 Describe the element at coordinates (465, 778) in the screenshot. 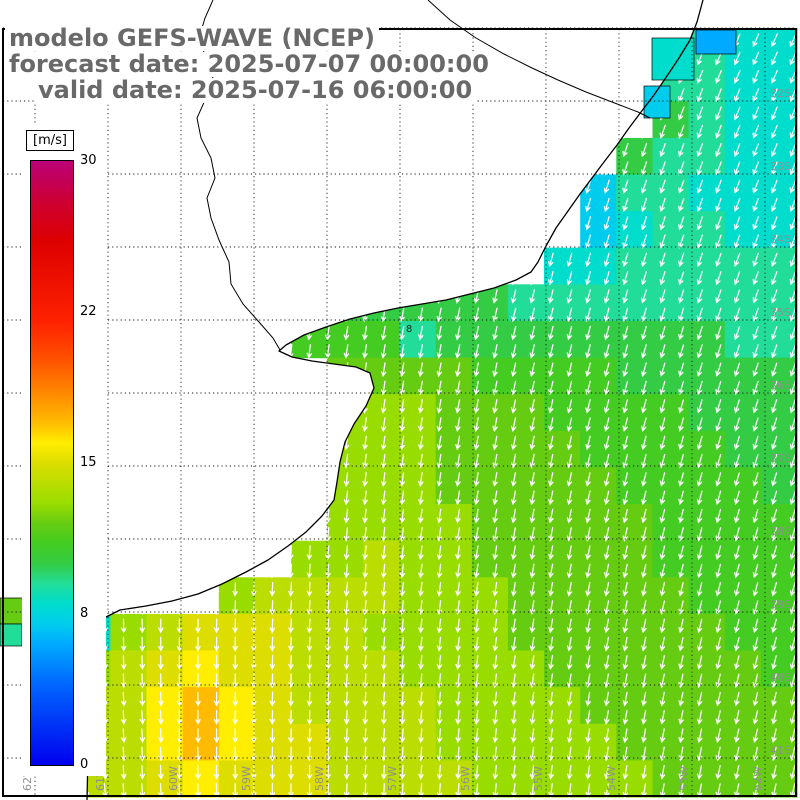

I see `lon-label: 56W` at that location.